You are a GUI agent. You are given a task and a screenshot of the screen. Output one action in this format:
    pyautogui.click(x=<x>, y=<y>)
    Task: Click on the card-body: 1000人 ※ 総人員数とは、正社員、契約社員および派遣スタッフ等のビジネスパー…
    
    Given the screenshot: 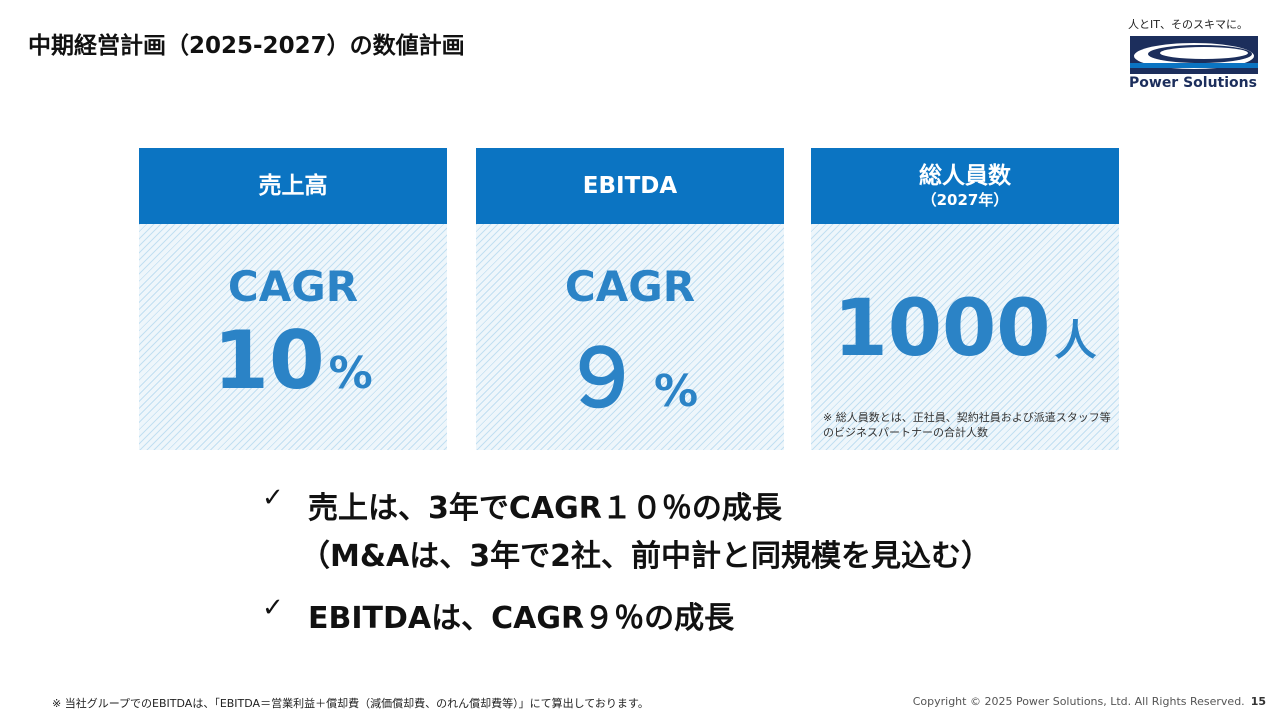 What is the action you would take?
    pyautogui.click(x=965, y=337)
    